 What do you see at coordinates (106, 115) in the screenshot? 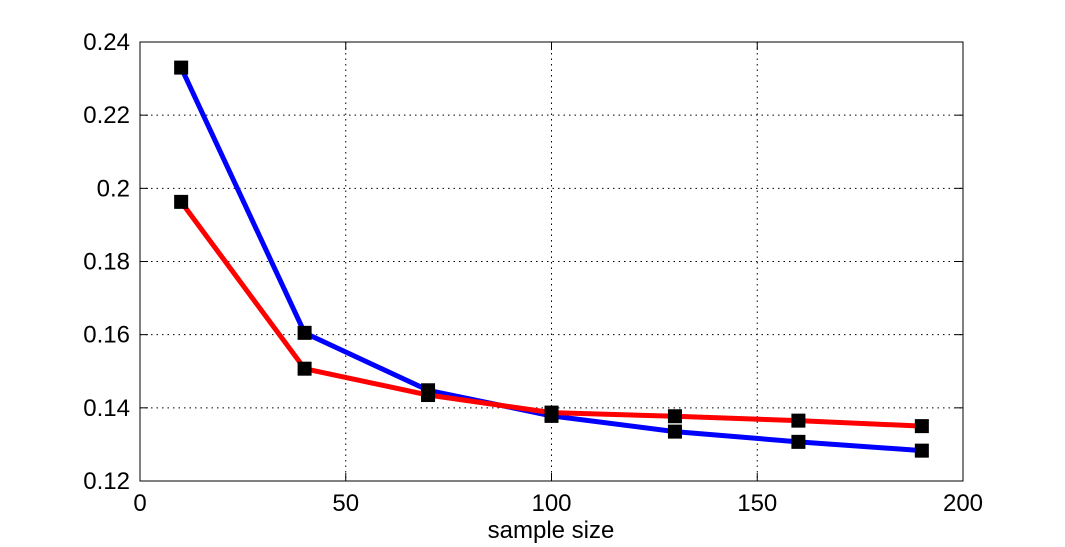
I see `y-tick-label: 0.22` at bounding box center [106, 115].